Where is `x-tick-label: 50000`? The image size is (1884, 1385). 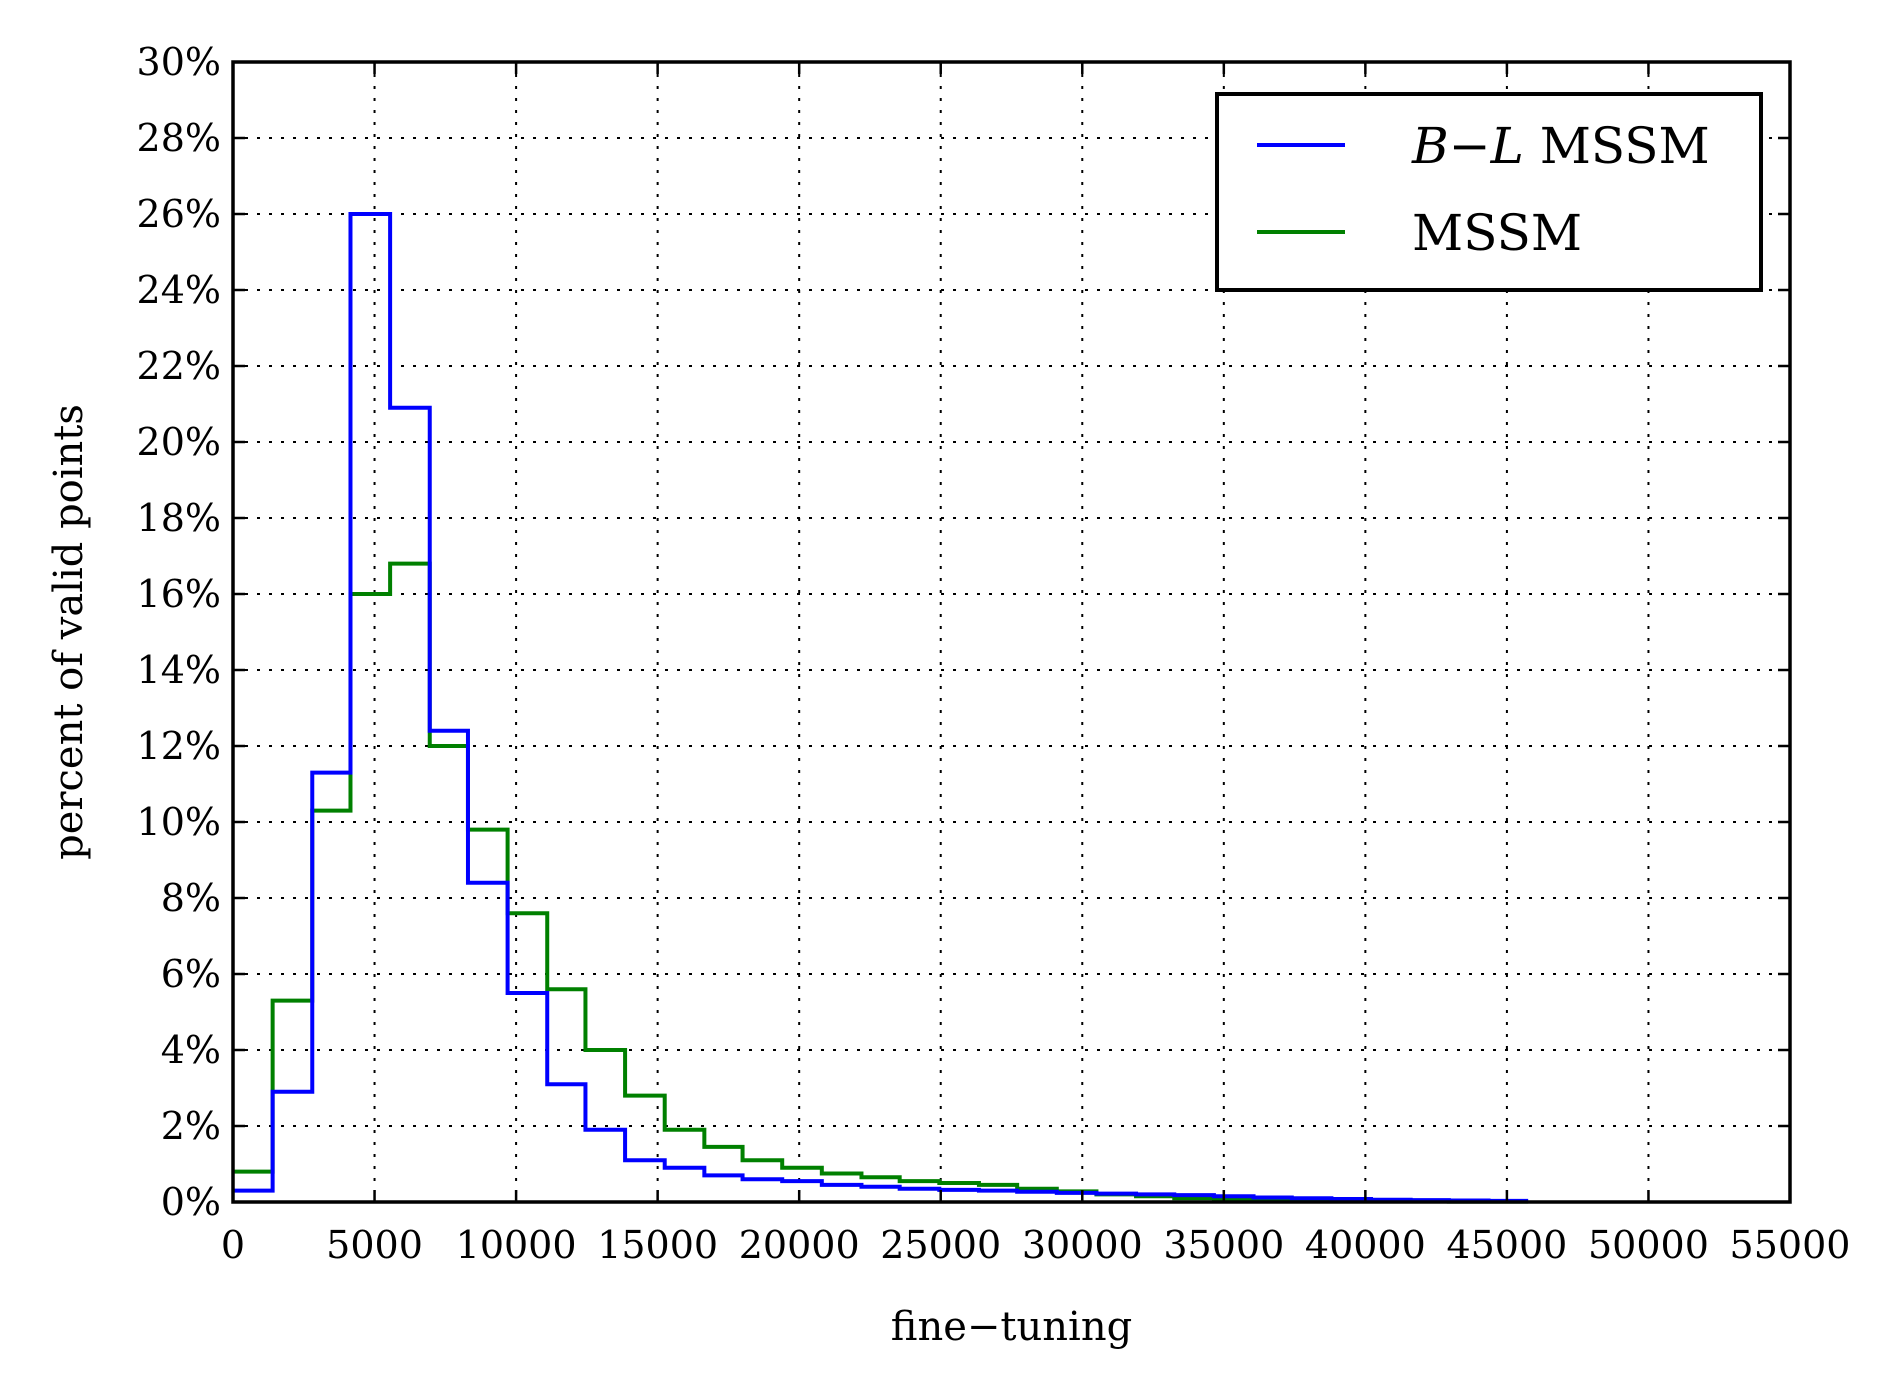 x-tick-label: 50000 is located at coordinates (1648, 1245).